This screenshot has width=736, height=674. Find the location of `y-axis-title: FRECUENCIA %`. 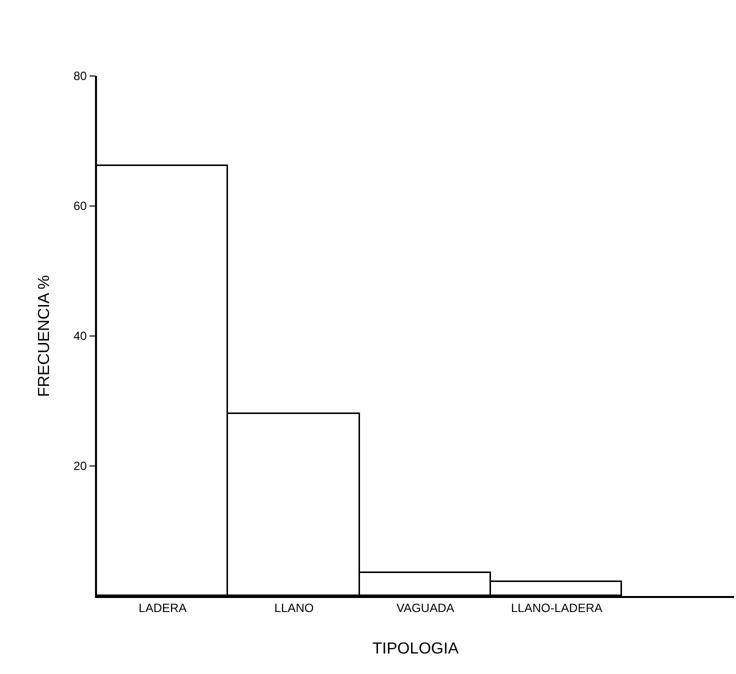

y-axis-title: FRECUENCIA % is located at coordinates (44, 336).